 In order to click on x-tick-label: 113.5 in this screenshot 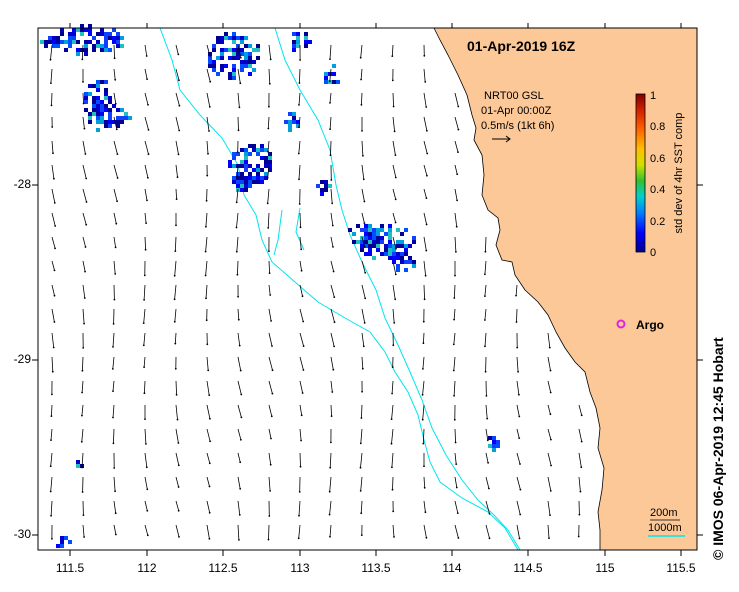, I will do `click(375, 568)`.